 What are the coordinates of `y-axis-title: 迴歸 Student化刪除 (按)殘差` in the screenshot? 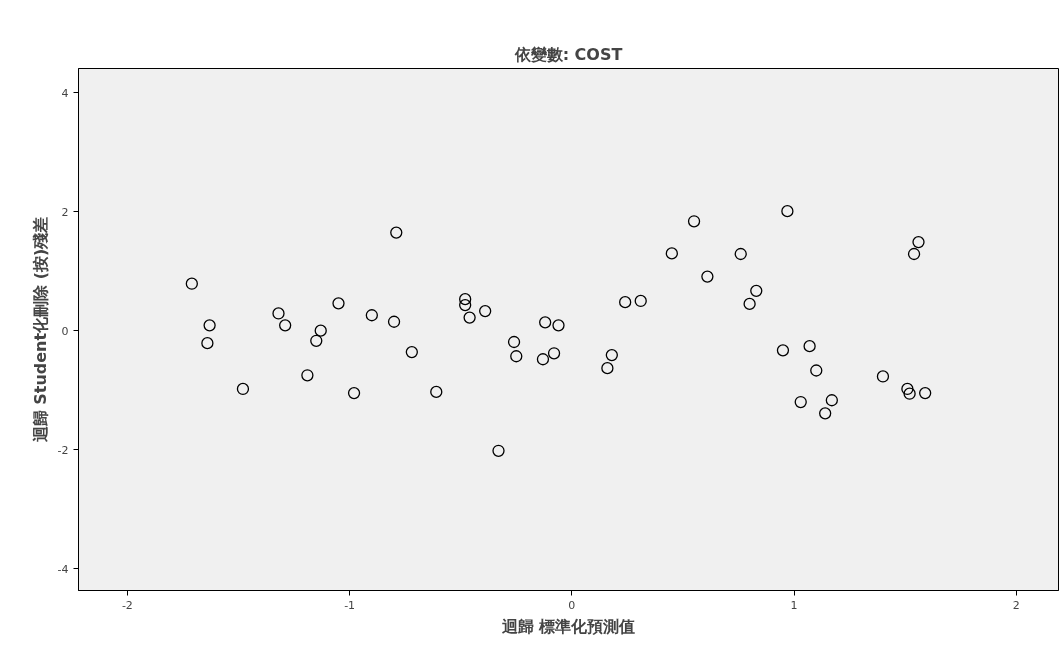 It's located at (40, 330).